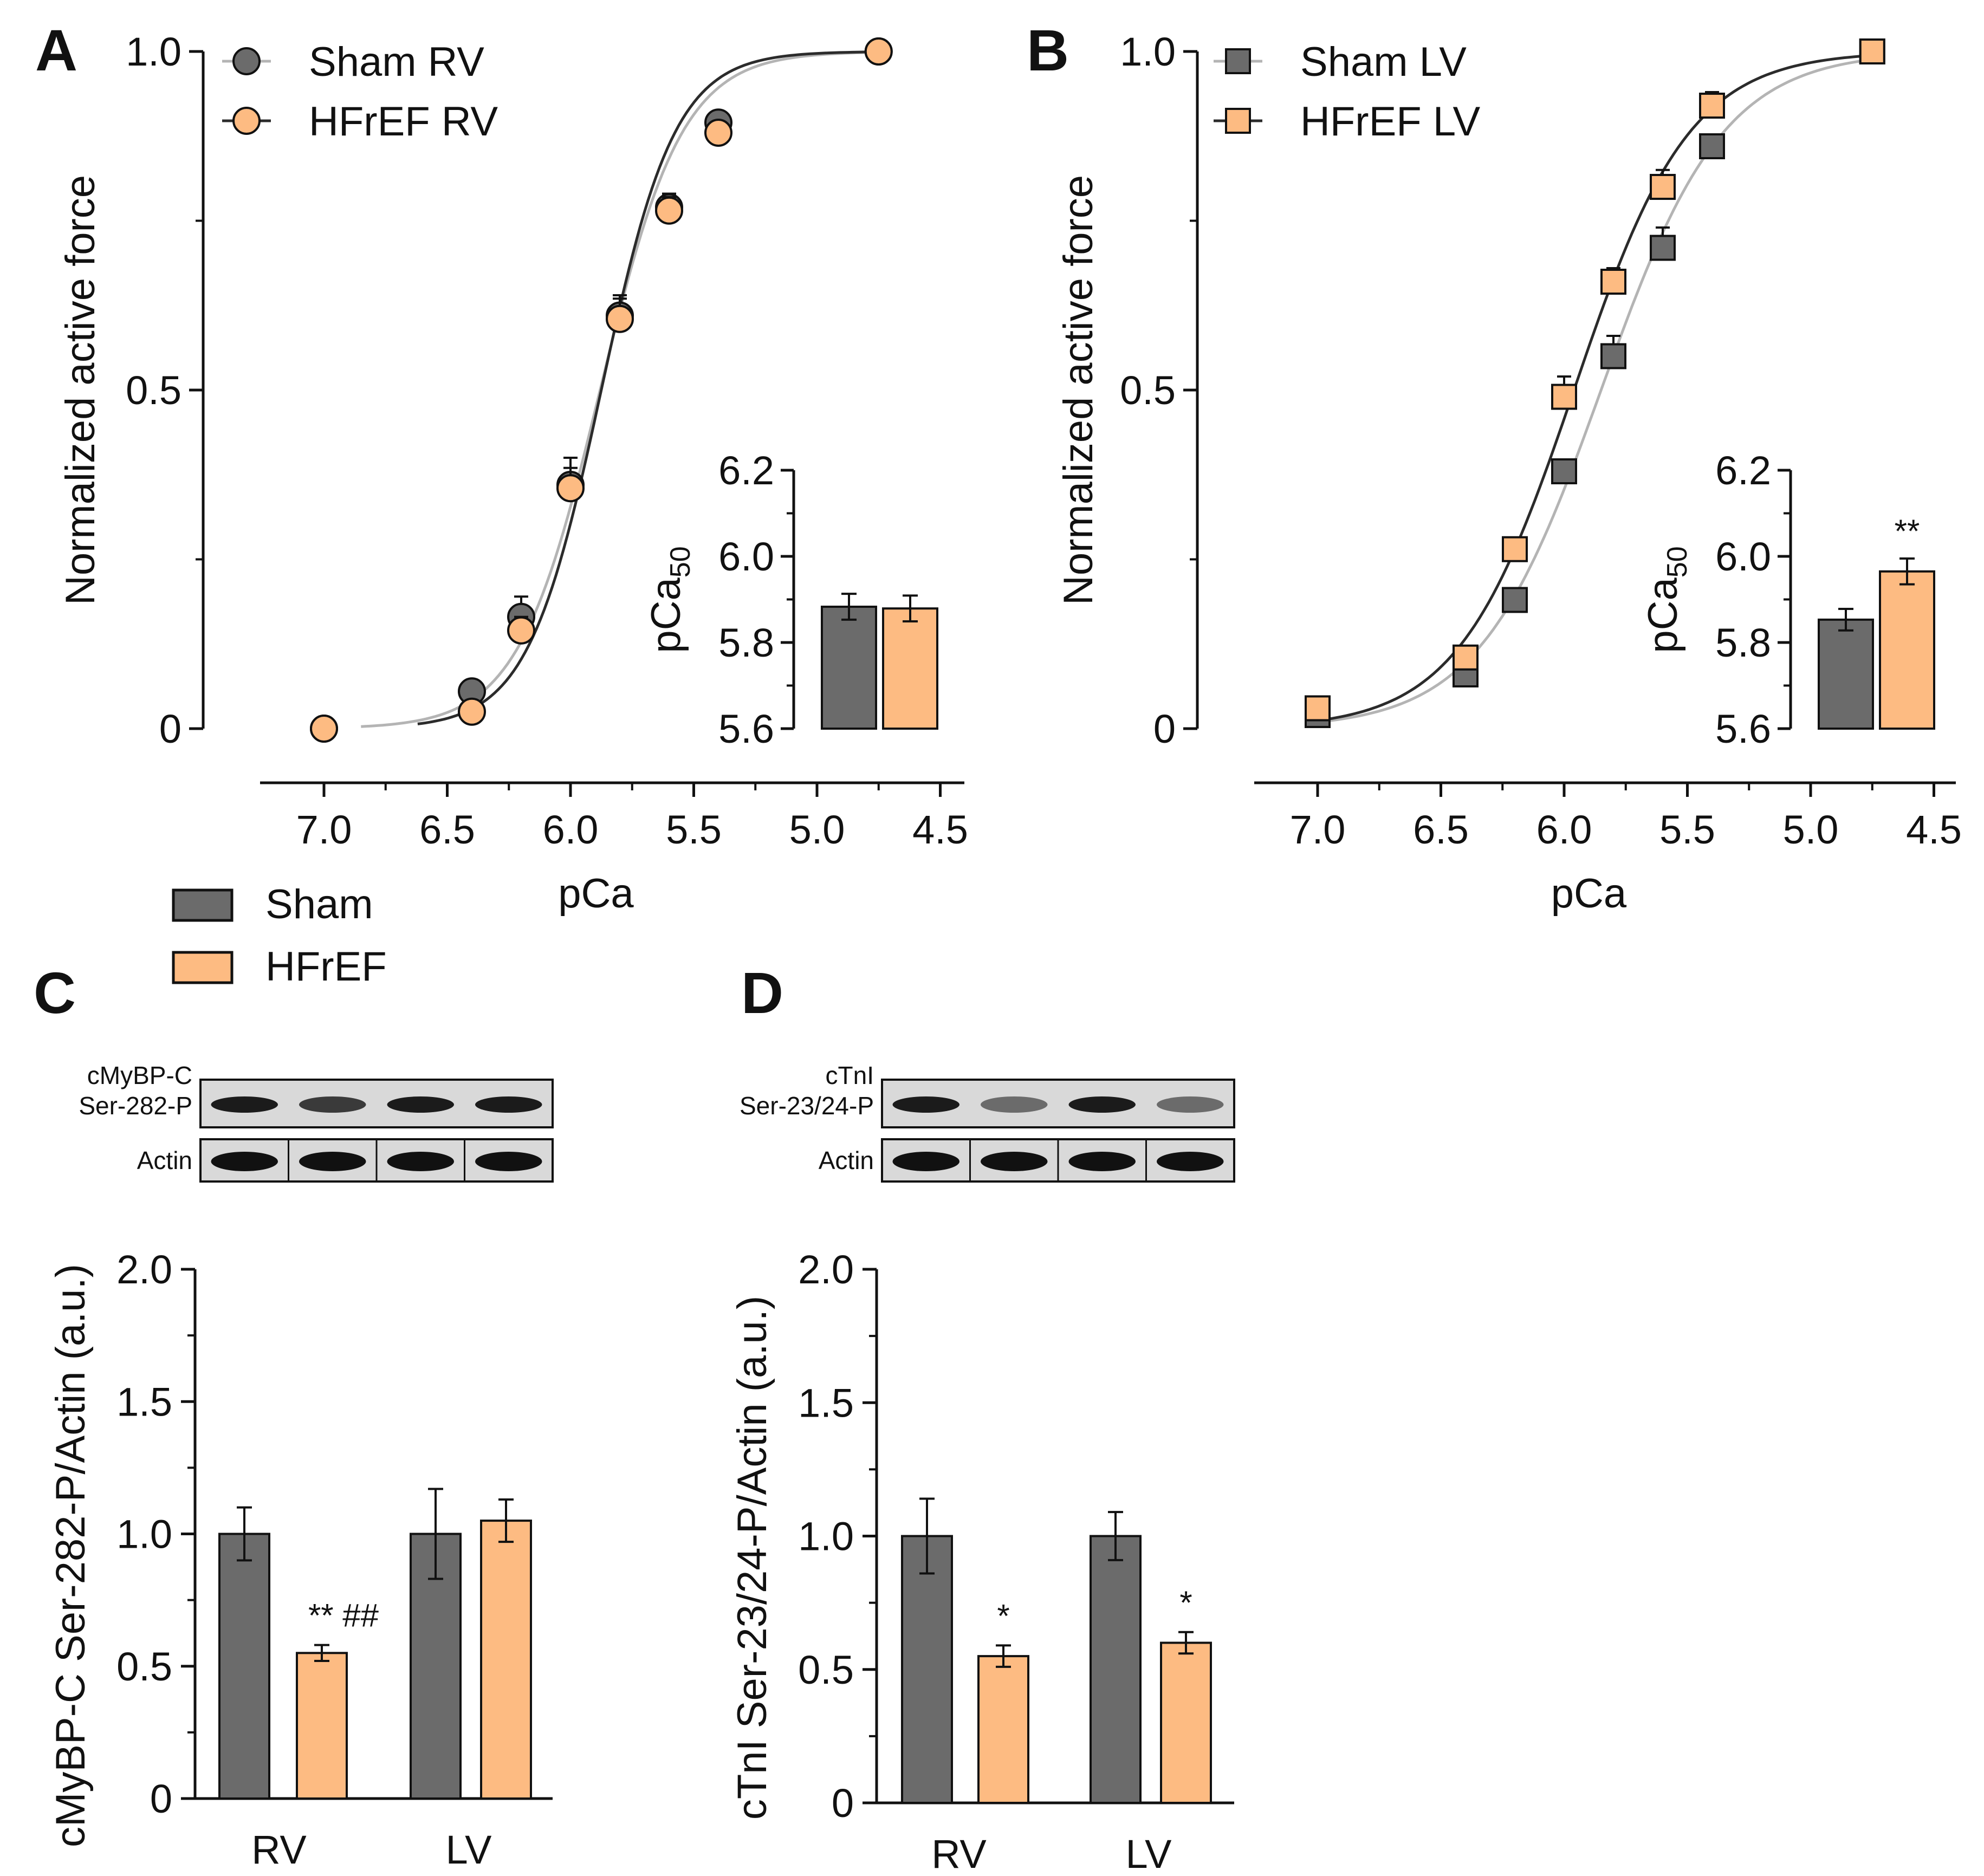  Describe the element at coordinates (571, 829) in the screenshot. I see `x-tick-label: 6.0` at that location.